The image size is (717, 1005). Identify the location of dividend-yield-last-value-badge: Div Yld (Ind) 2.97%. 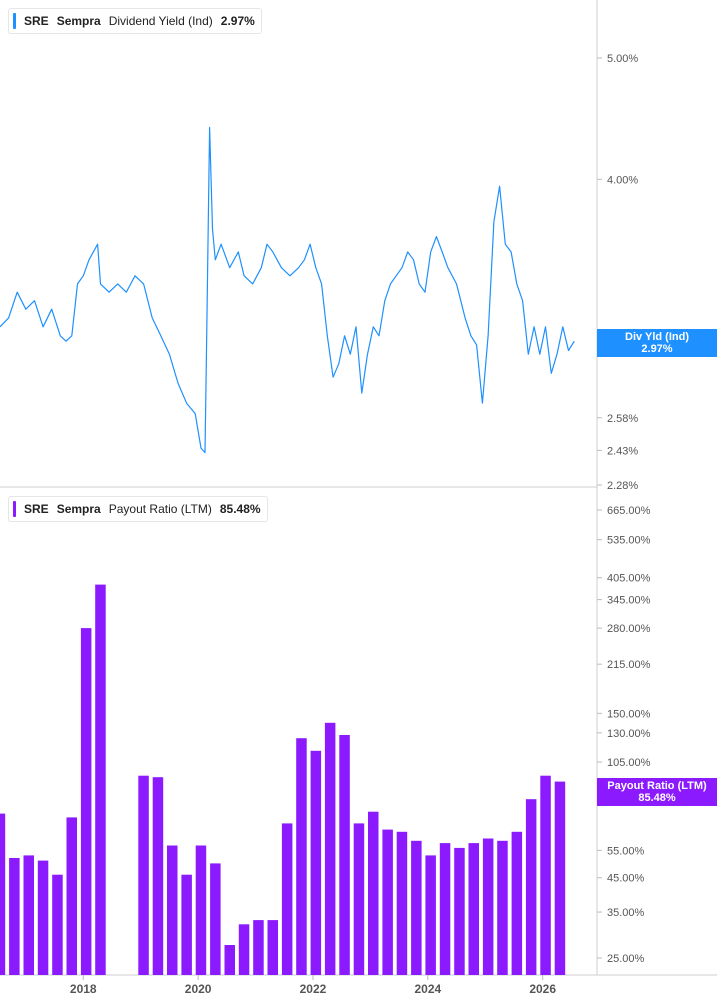
(657, 343).